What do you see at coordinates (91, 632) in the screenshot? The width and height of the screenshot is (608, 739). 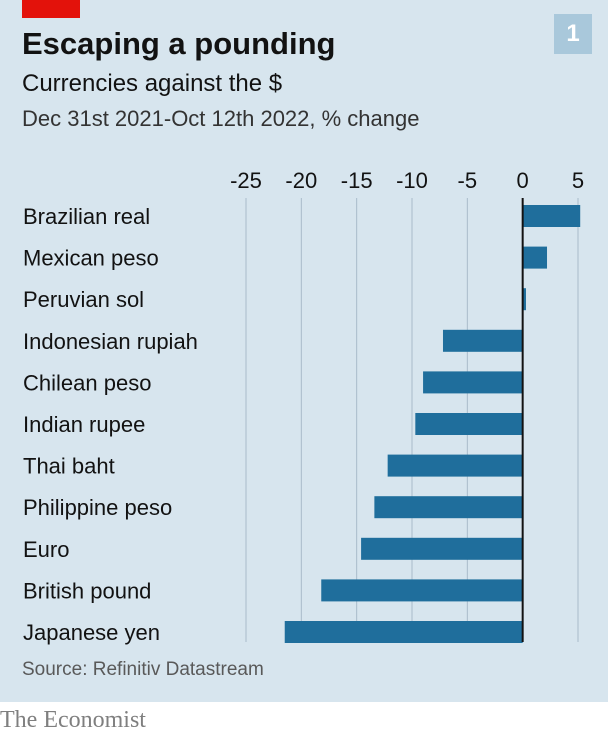 I see `category-label: Japanese yen` at bounding box center [91, 632].